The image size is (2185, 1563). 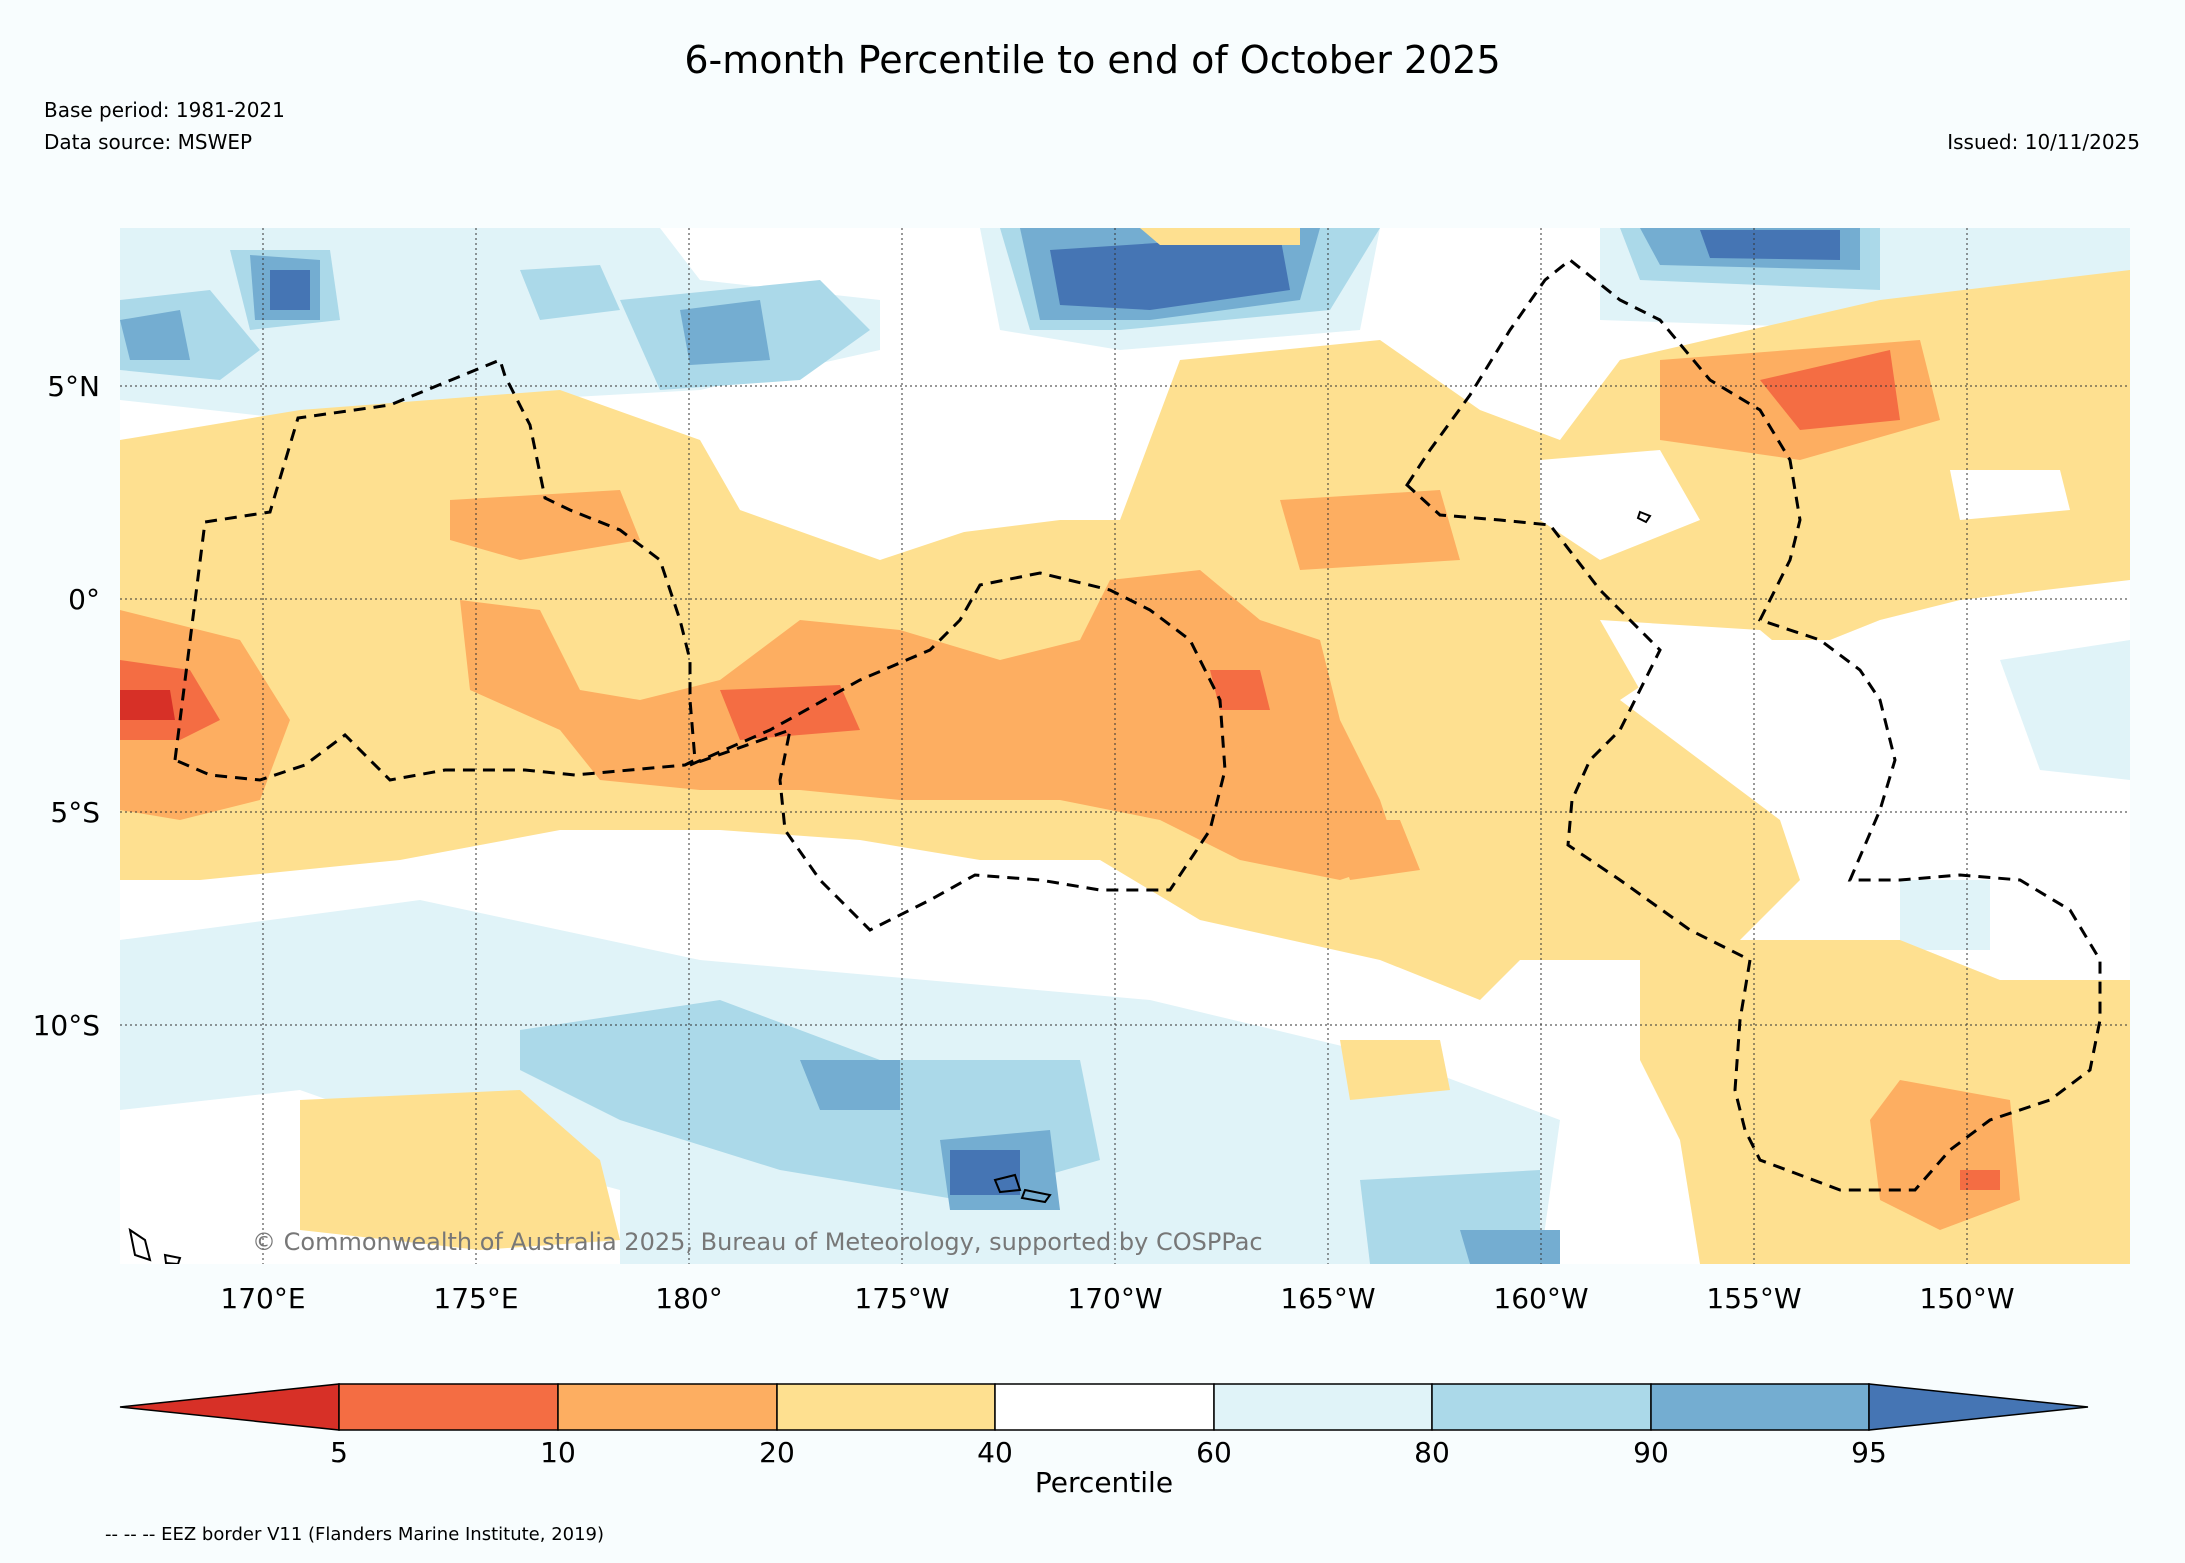 I want to click on lat-label-5s: 5°S, so click(x=75, y=812).